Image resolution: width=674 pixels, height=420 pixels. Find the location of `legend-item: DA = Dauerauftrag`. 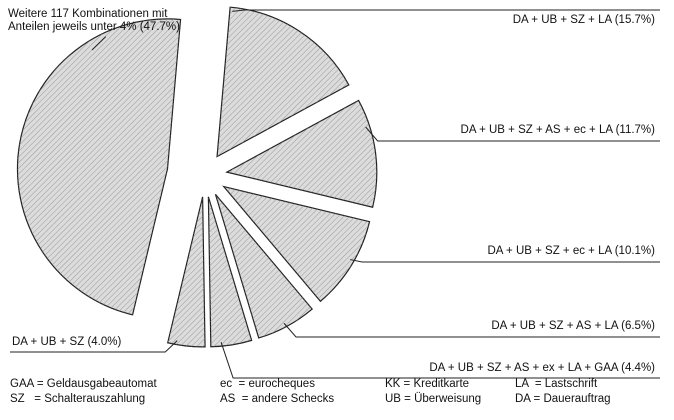

legend-item: DA = Dauerauftrag is located at coordinates (563, 399).